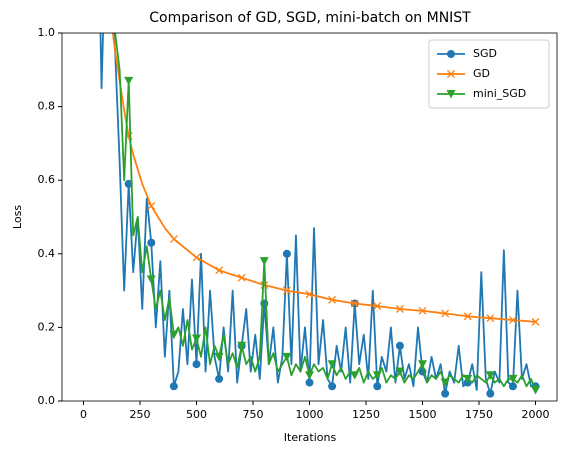 Image resolution: width=567 pixels, height=455 pixels. Describe the element at coordinates (366, 414) in the screenshot. I see `x-tick-label: 1250` at that location.